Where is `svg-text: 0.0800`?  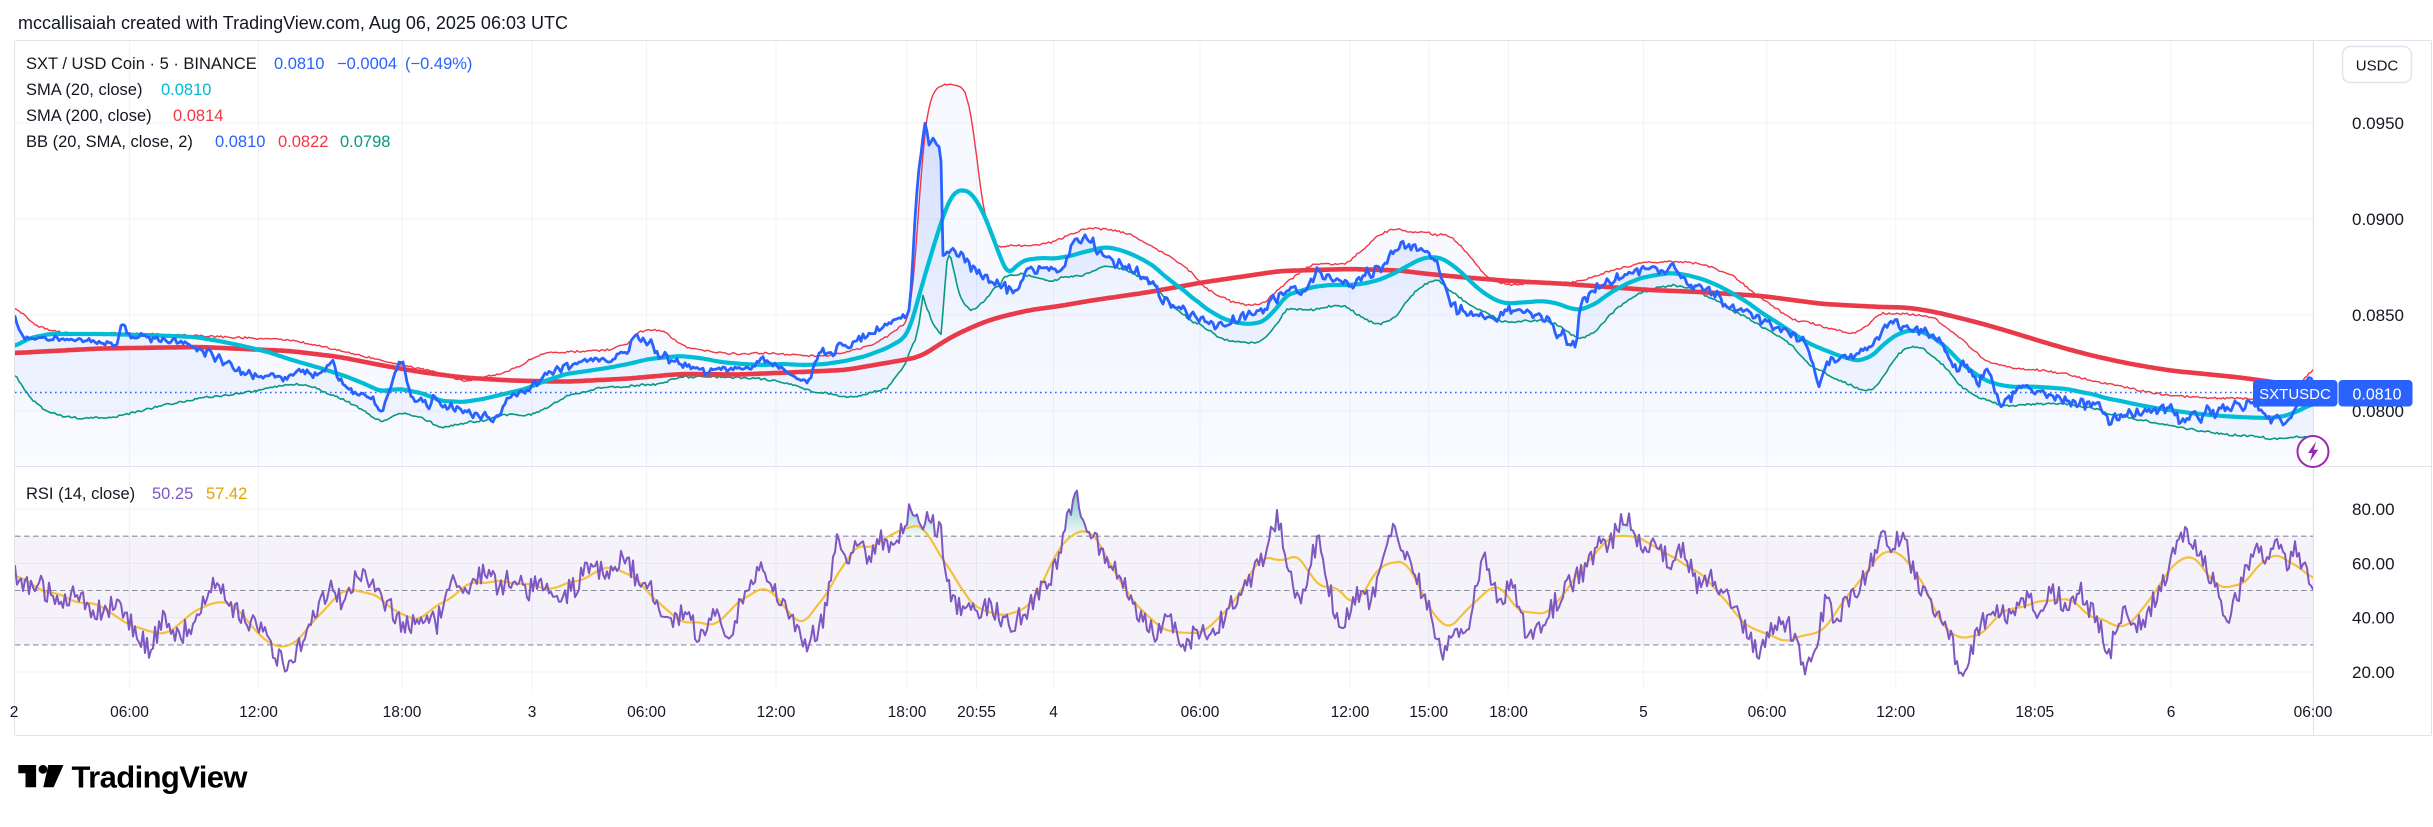 svg-text: 0.0800 is located at coordinates (2378, 411).